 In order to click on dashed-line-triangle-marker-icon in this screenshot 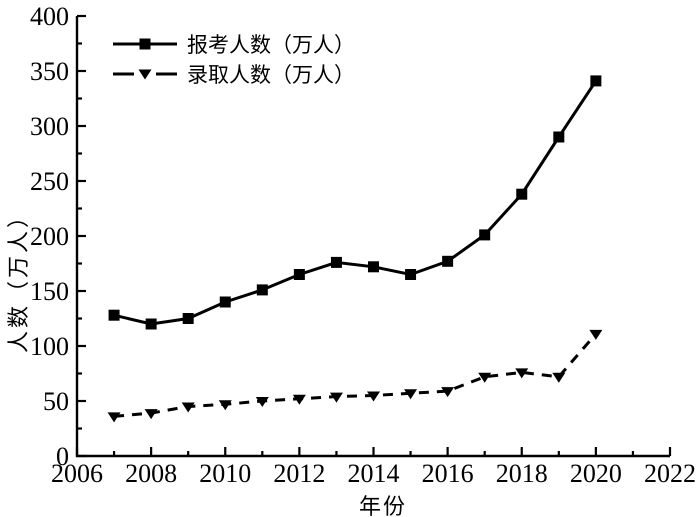, I will do `click(145, 74)`.